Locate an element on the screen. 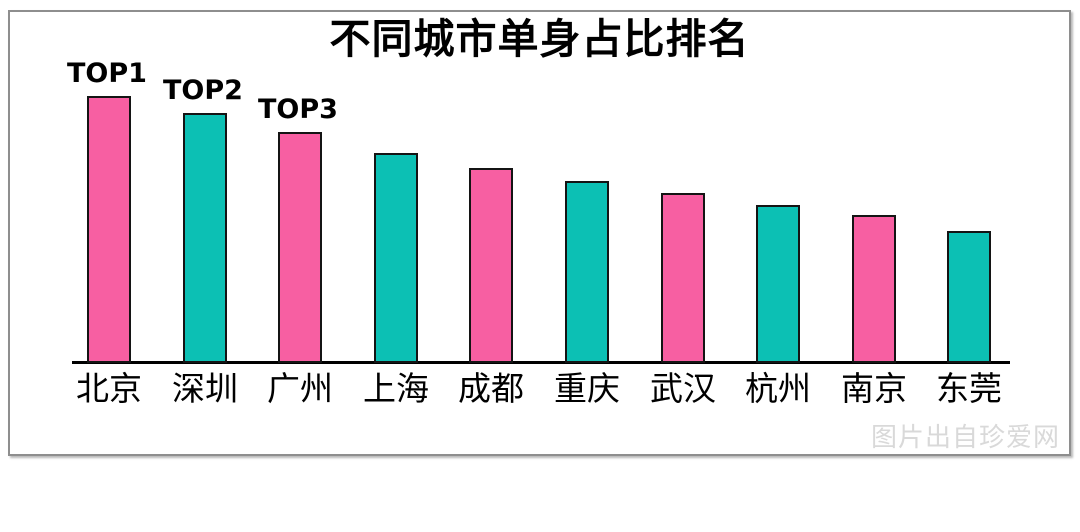 Image resolution: width=1080 pixels, height=532 pixels. x-tick-label-9: 南京 is located at coordinates (874, 388).